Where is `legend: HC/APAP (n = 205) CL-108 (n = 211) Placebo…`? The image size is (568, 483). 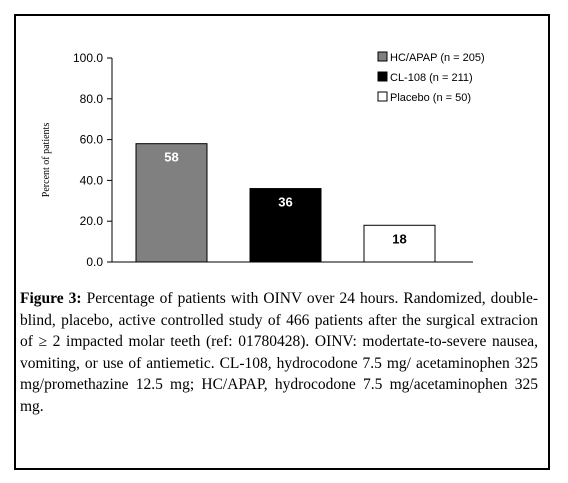
legend: HC/APAP (n = 205) CL-108 (n = 211) Placebo… is located at coordinates (431, 77).